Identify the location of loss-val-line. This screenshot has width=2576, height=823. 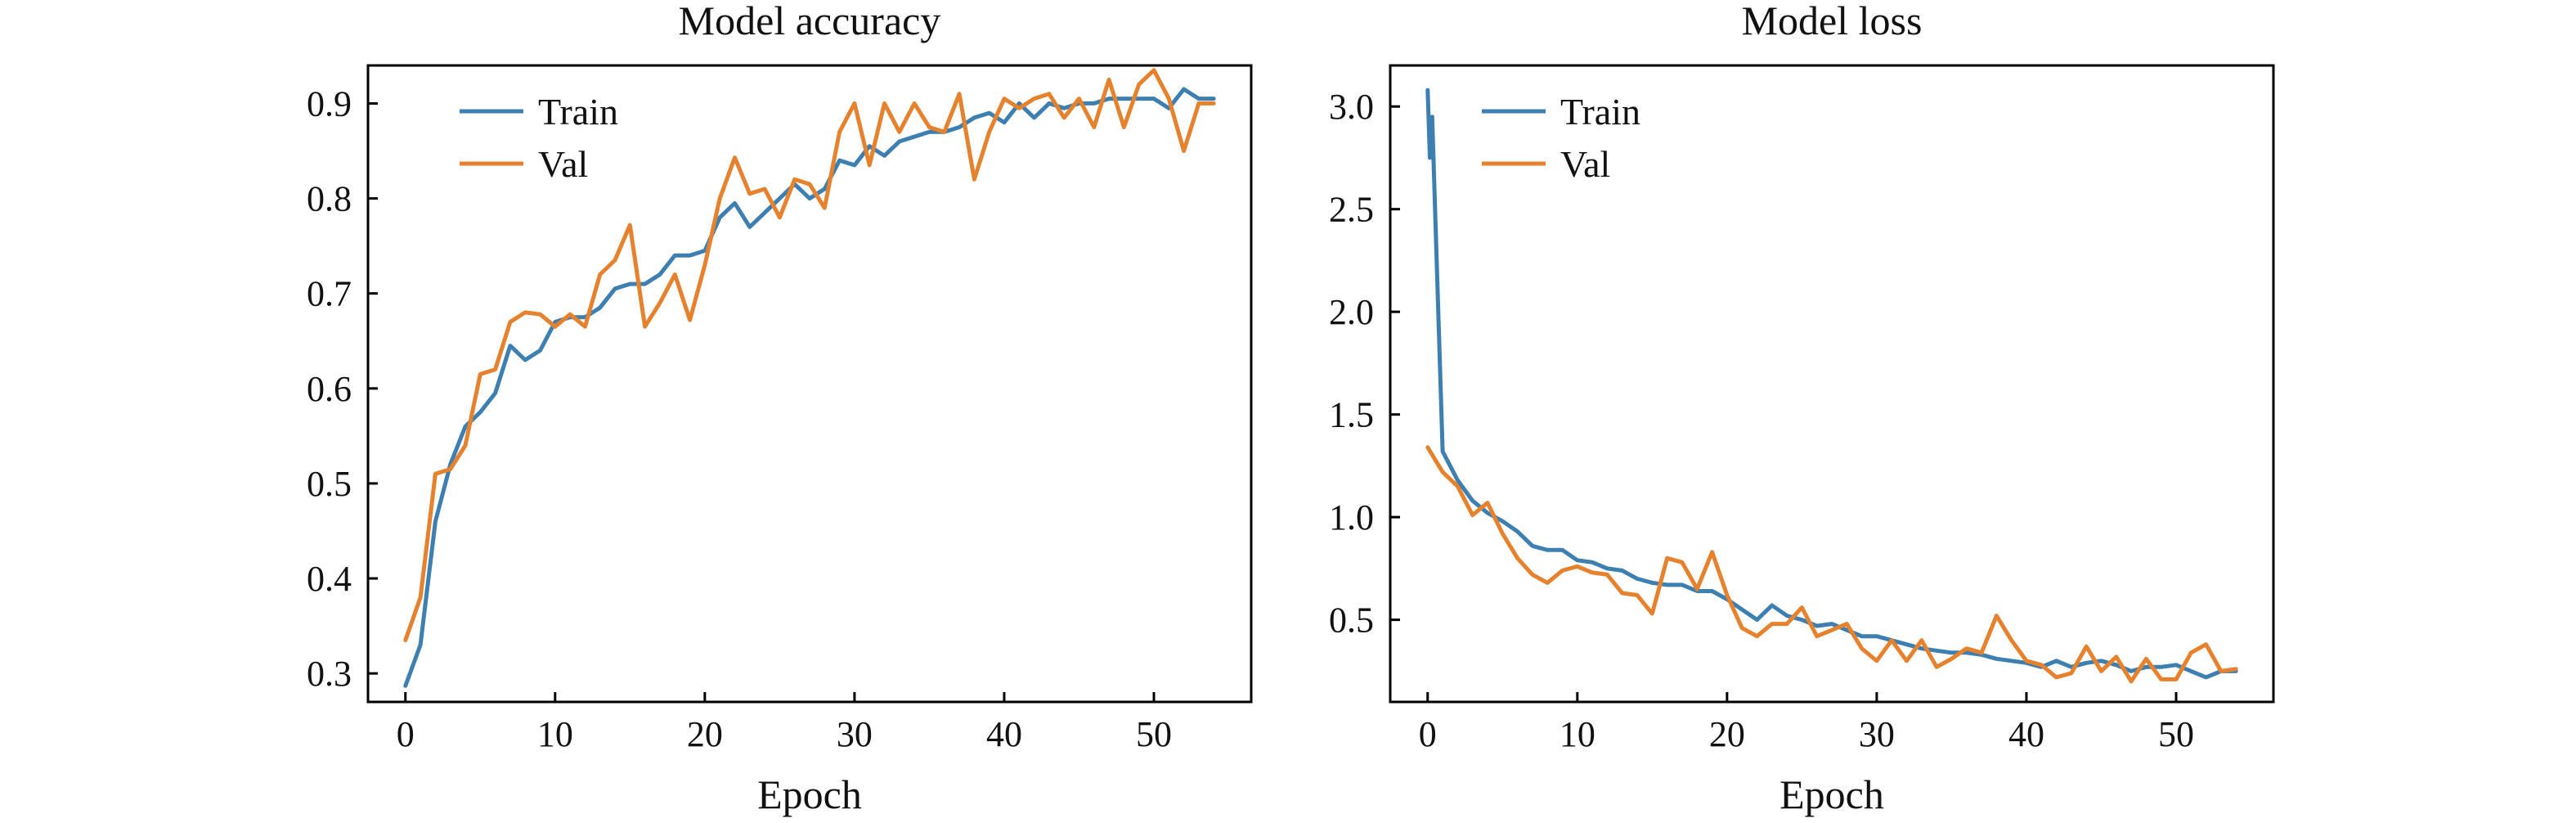
(1831, 564).